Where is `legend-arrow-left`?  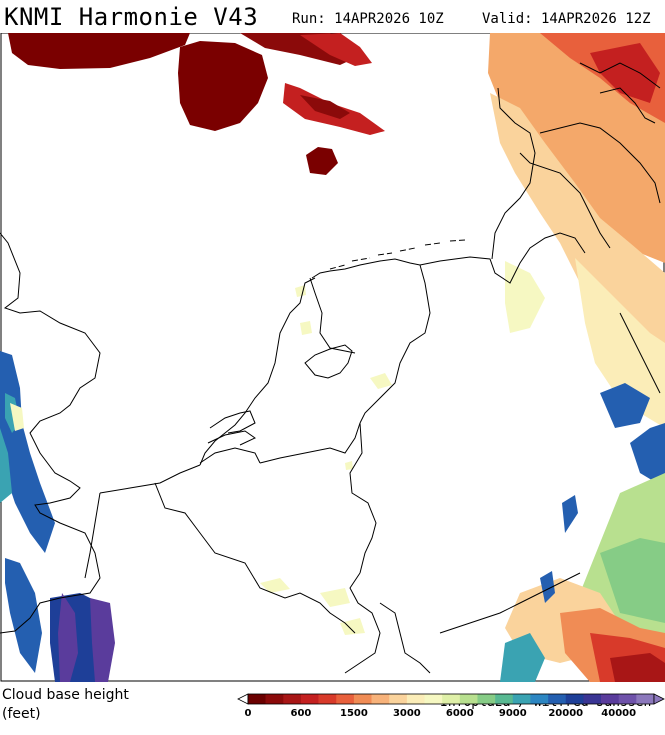 legend-arrow-left is located at coordinates (243, 699).